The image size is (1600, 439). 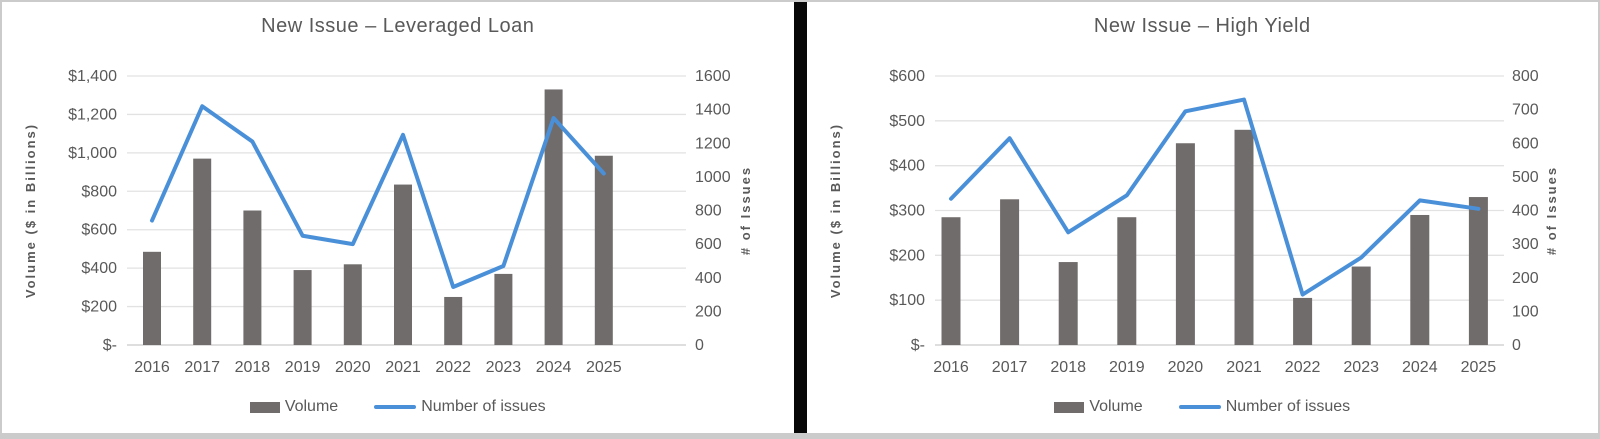 I want to click on right-axis-tick-label: 100, so click(x=1525, y=311).